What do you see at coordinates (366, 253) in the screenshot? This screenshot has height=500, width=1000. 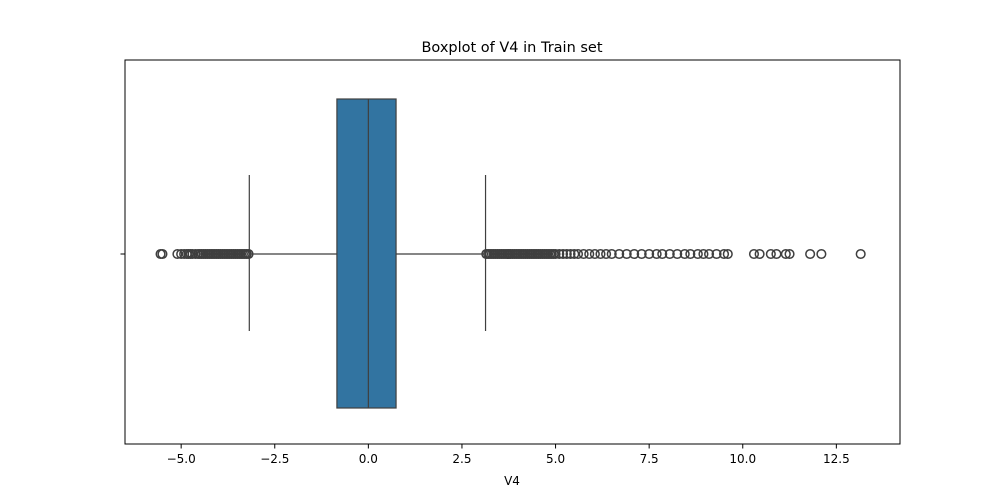 I see `iqr-box` at bounding box center [366, 253].